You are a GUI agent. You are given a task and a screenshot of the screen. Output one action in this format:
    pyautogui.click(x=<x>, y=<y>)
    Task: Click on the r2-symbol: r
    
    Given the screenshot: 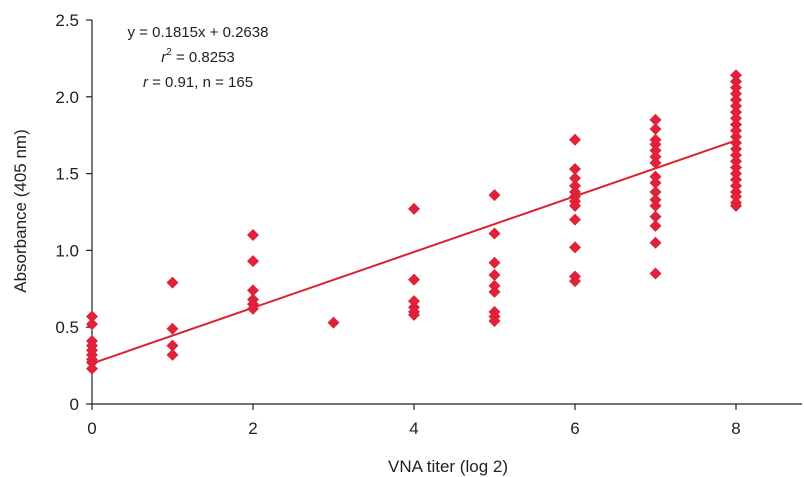 What is the action you would take?
    pyautogui.click(x=164, y=57)
    